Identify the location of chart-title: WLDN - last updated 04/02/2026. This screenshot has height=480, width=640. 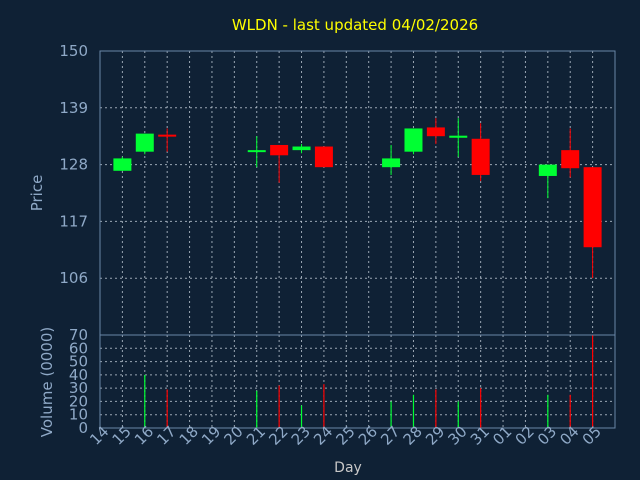
(355, 25).